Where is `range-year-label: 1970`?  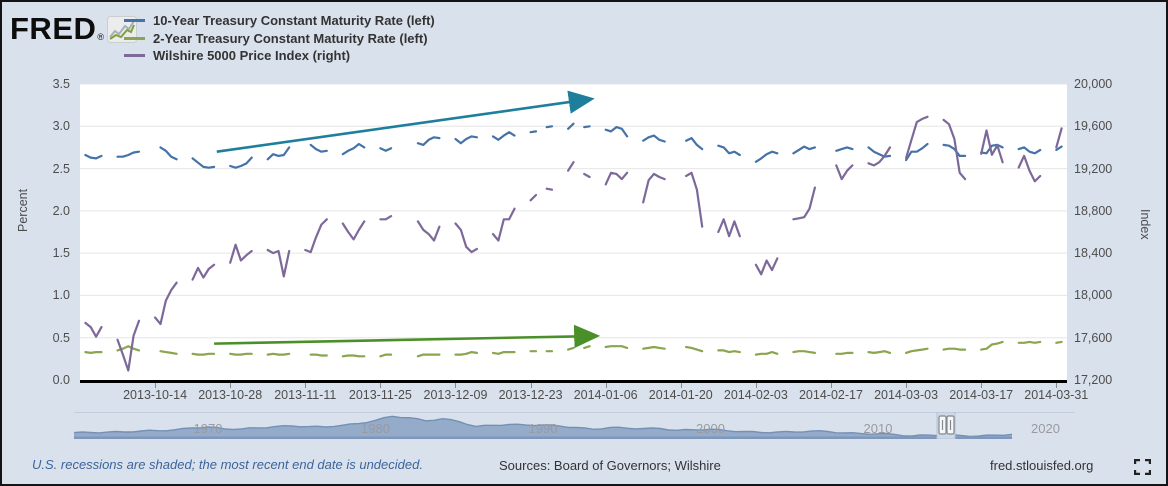 range-year-label: 1970 is located at coordinates (208, 428).